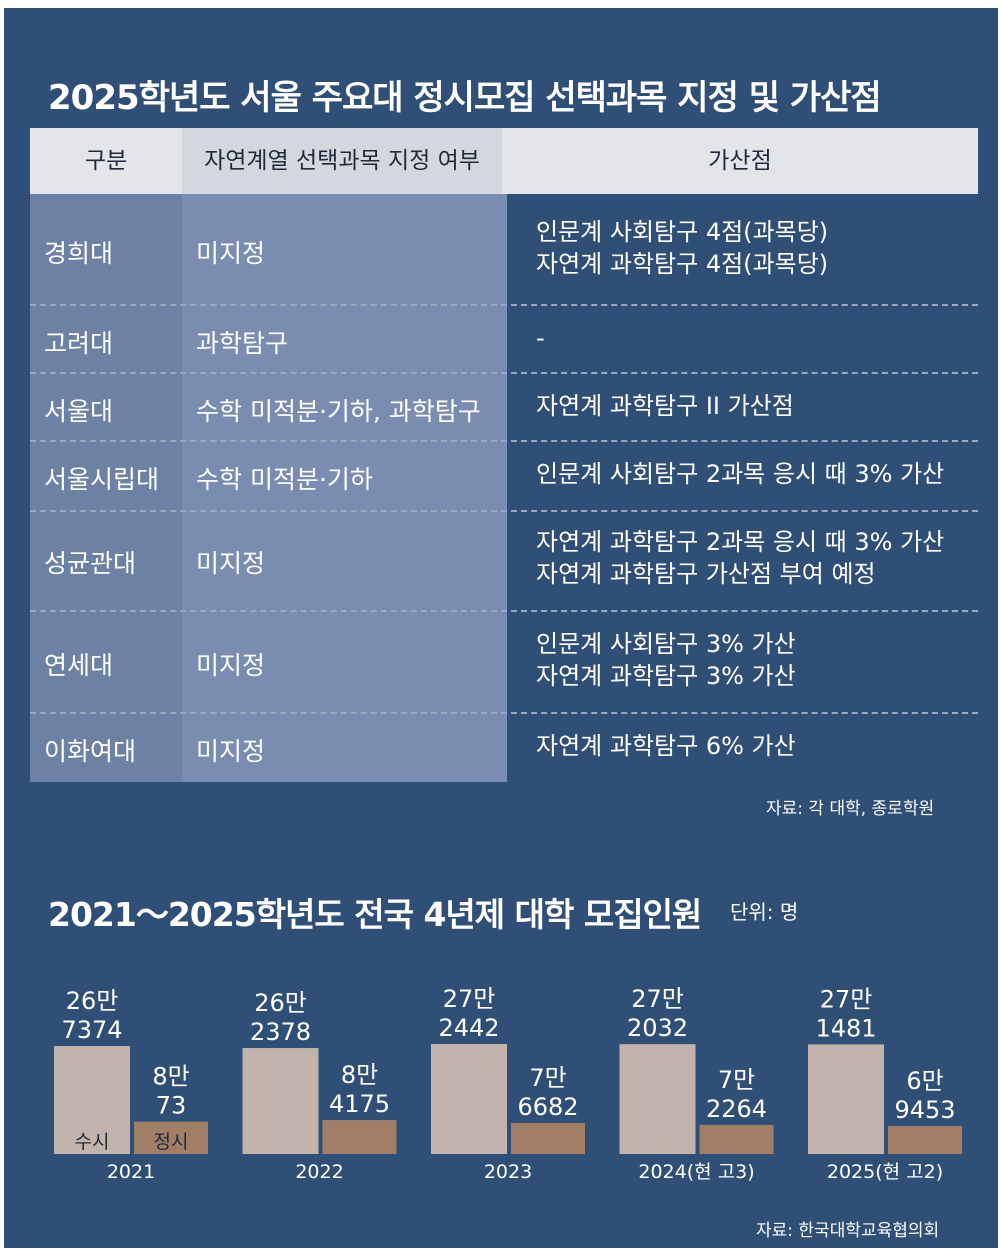 Image resolution: width=1002 pixels, height=1254 pixels. I want to click on required-subjects: 과학탐구, so click(242, 343).